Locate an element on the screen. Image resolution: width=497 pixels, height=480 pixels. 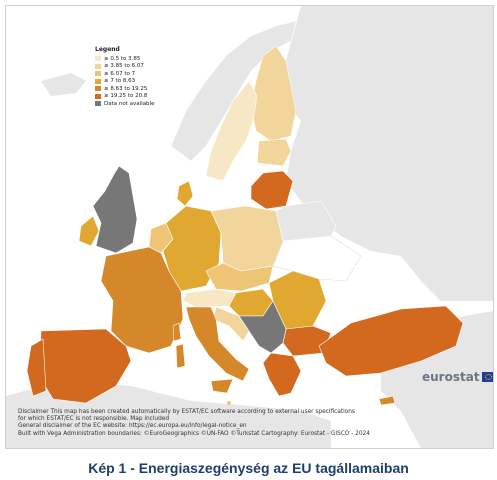
legend-item: ≥ 8.63 to 19.25 is located at coordinates (124, 89).